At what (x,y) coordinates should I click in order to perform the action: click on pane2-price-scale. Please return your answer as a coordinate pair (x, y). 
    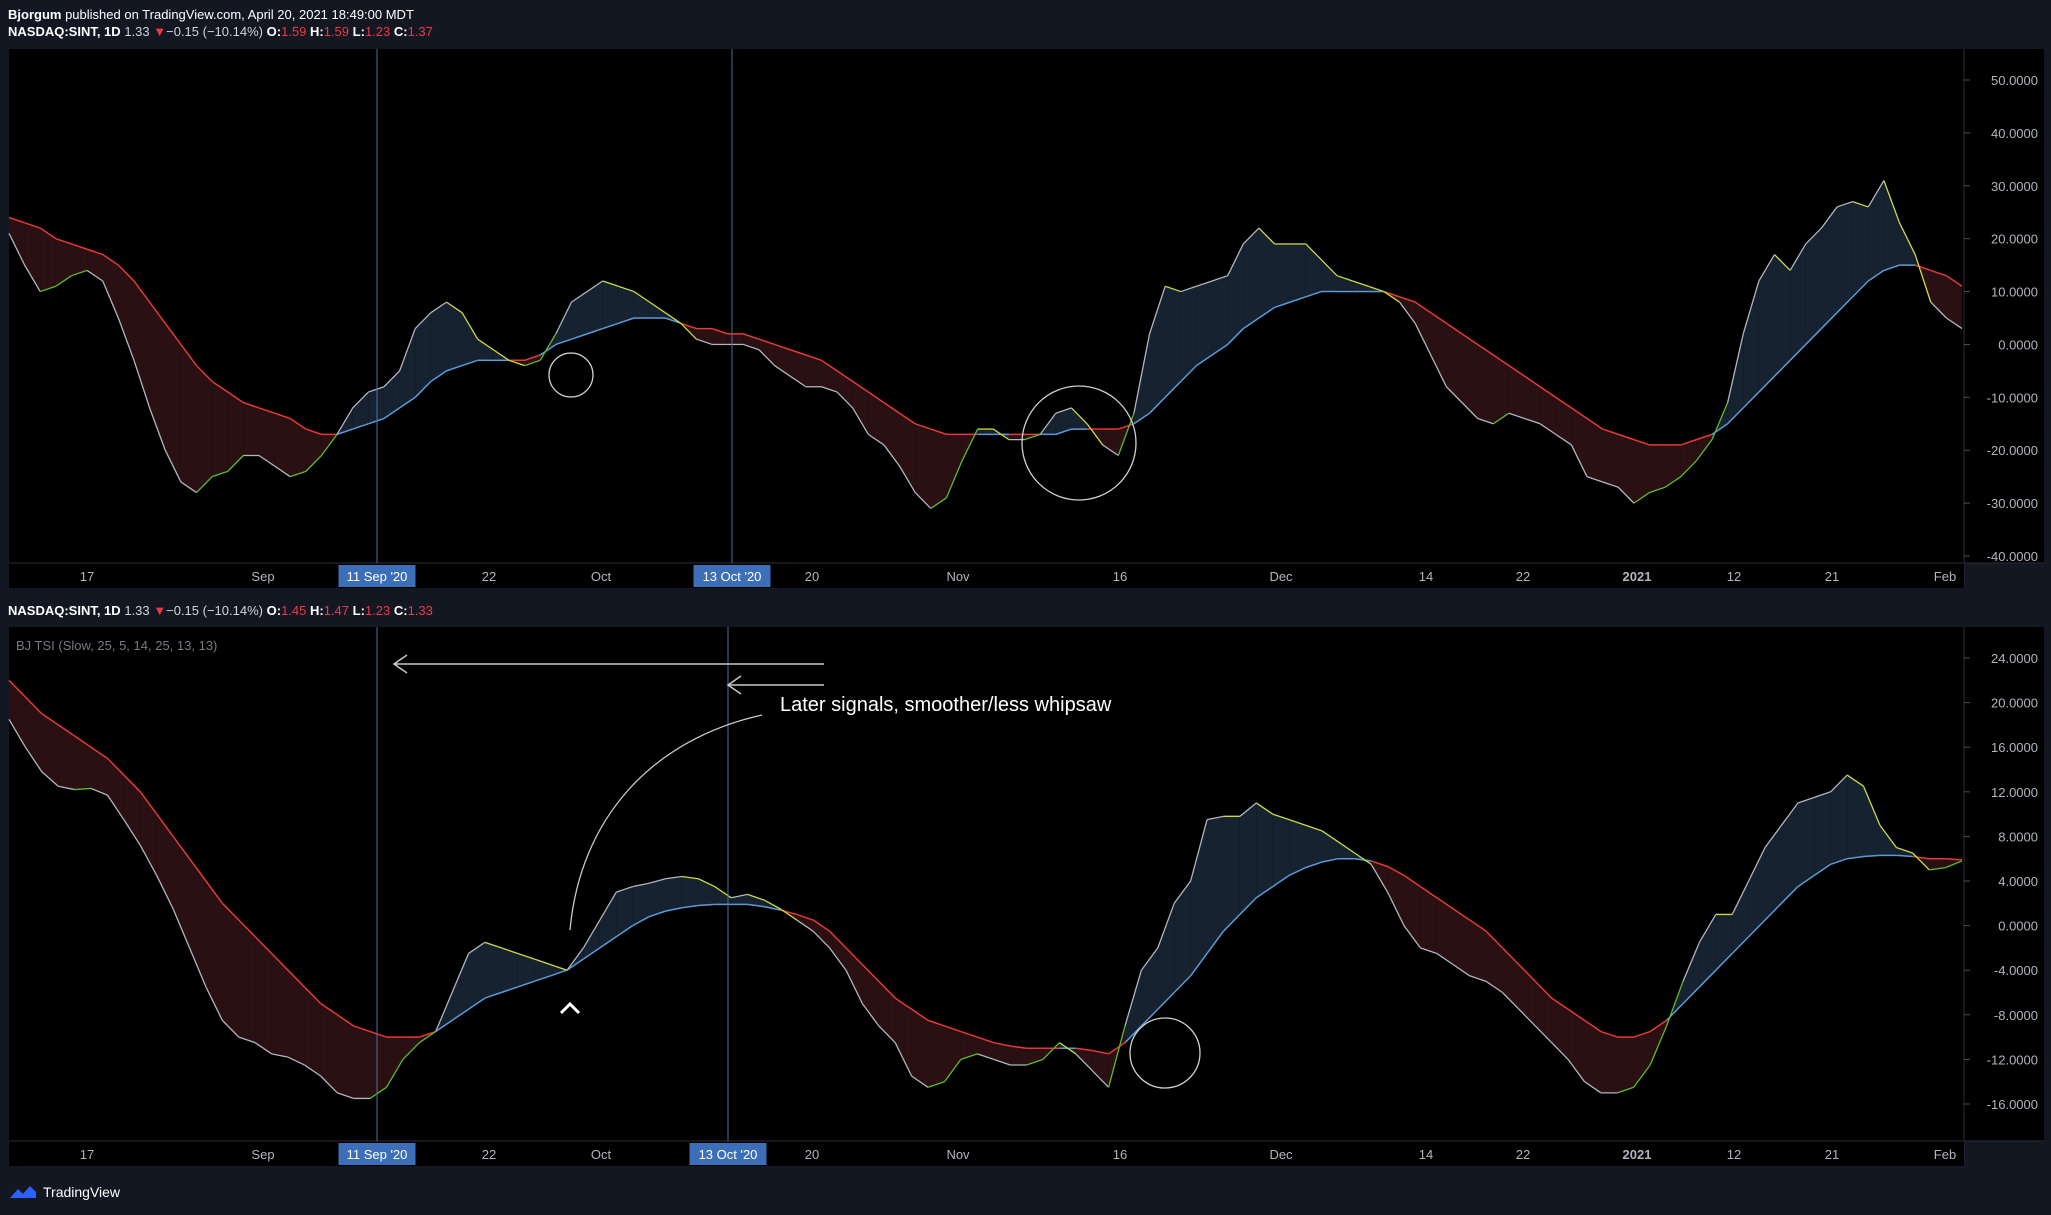
    Looking at the image, I should click on (2004, 884).